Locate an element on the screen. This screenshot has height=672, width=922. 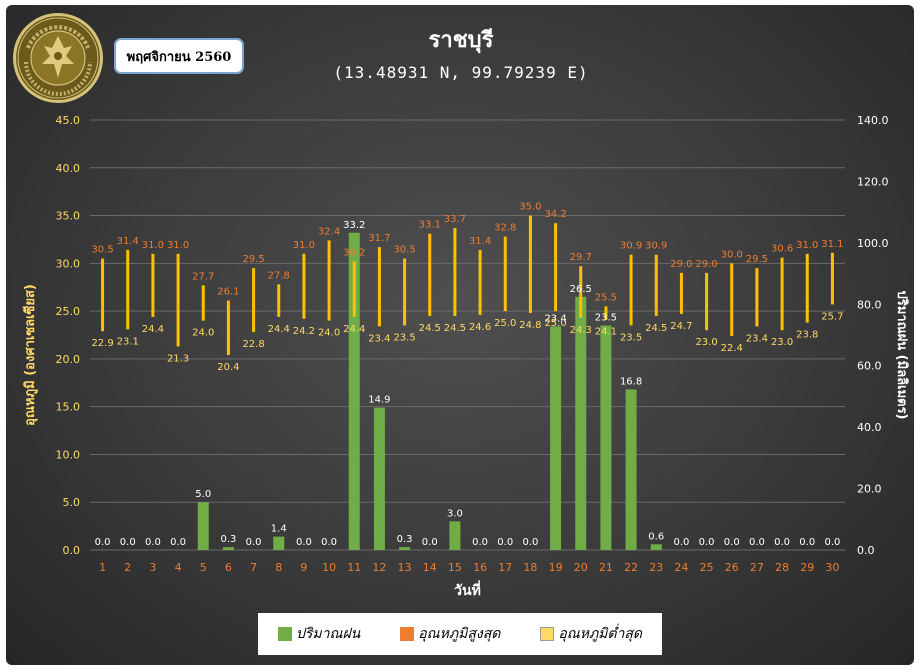
max-temp-label: 34.2 is located at coordinates (555, 214).